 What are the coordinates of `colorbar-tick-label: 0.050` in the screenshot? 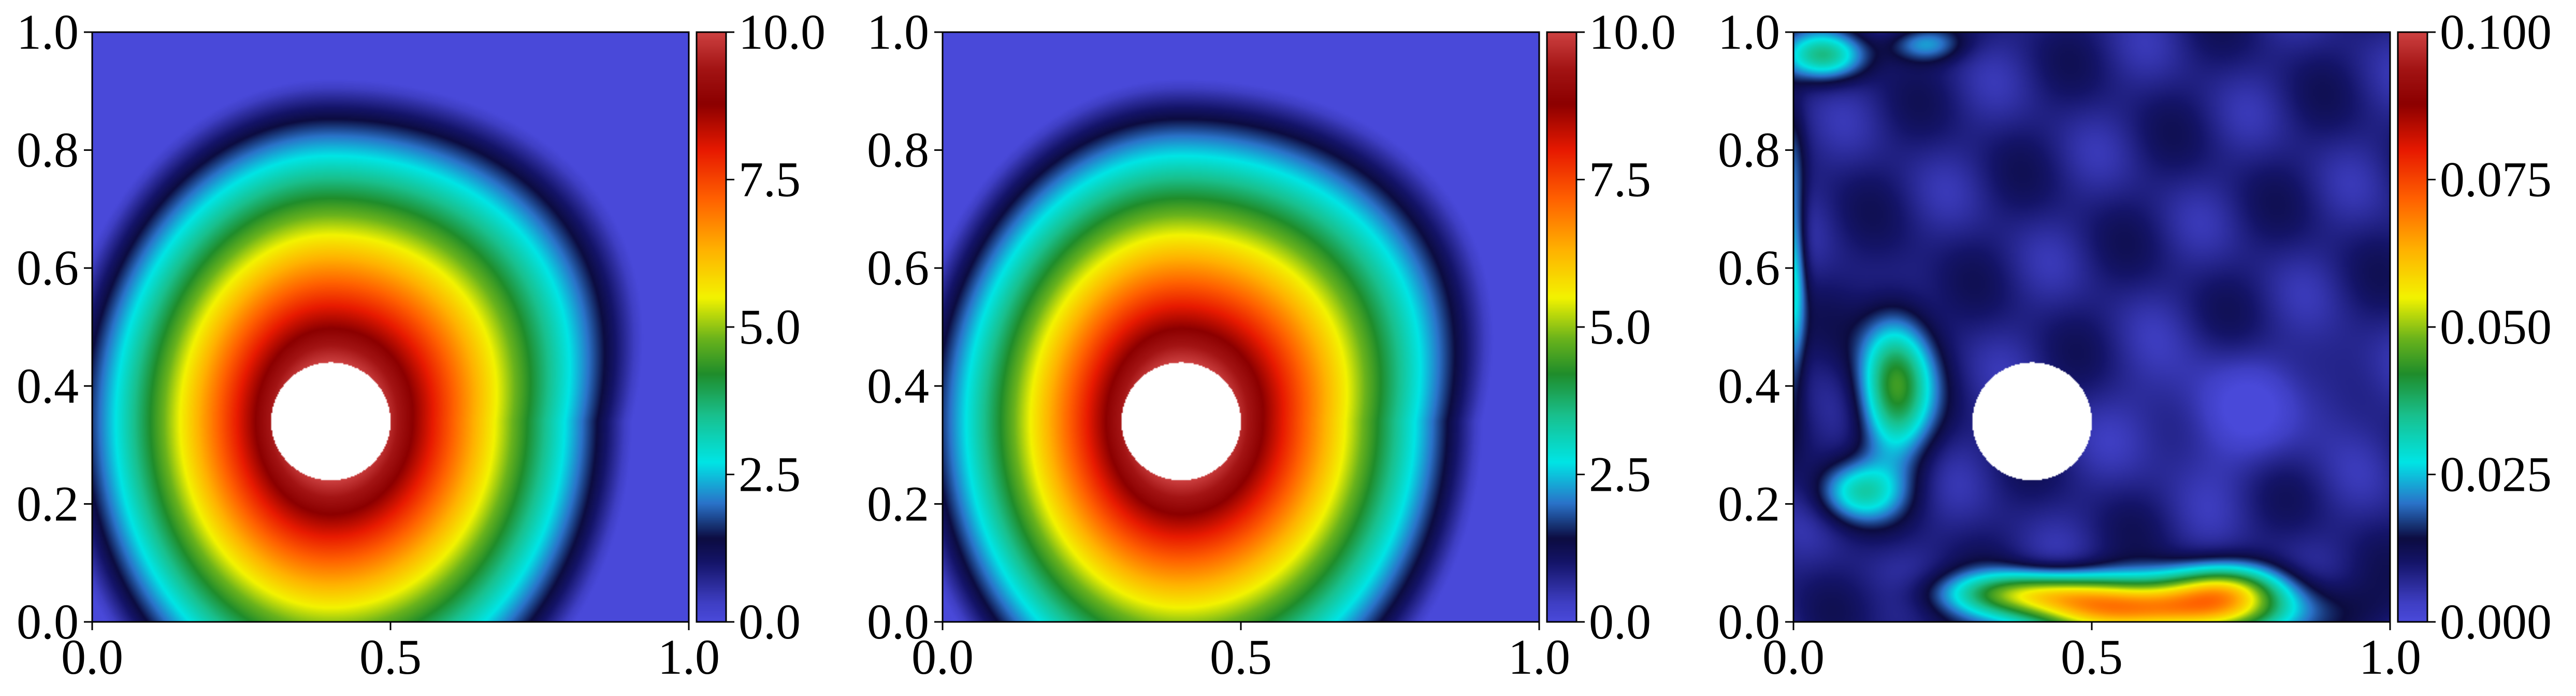 It's located at (2496, 326).